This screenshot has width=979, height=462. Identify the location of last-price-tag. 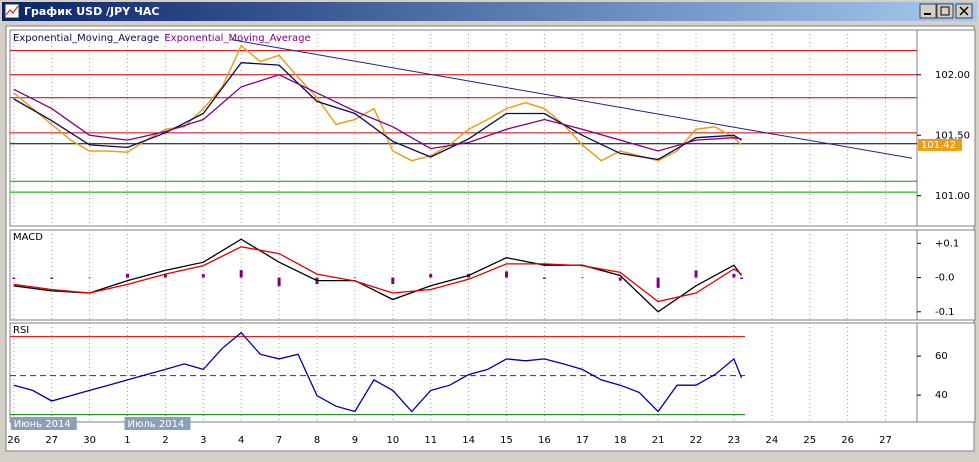
(940, 144).